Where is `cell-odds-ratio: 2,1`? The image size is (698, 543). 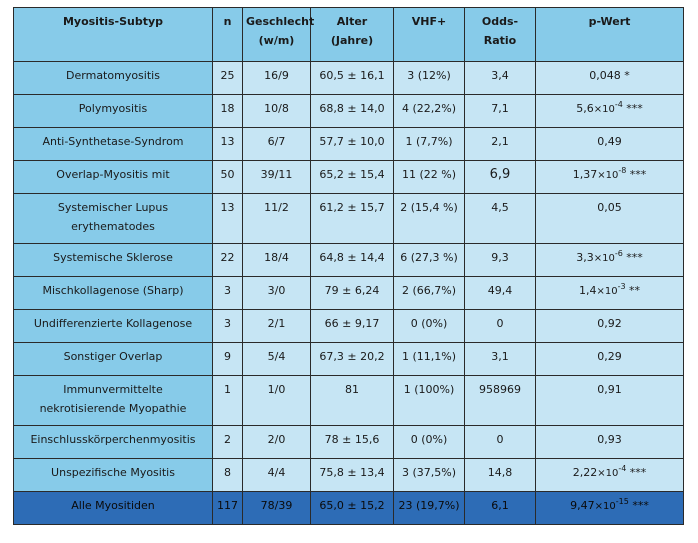 cell-odds-ratio: 2,1 is located at coordinates (500, 144).